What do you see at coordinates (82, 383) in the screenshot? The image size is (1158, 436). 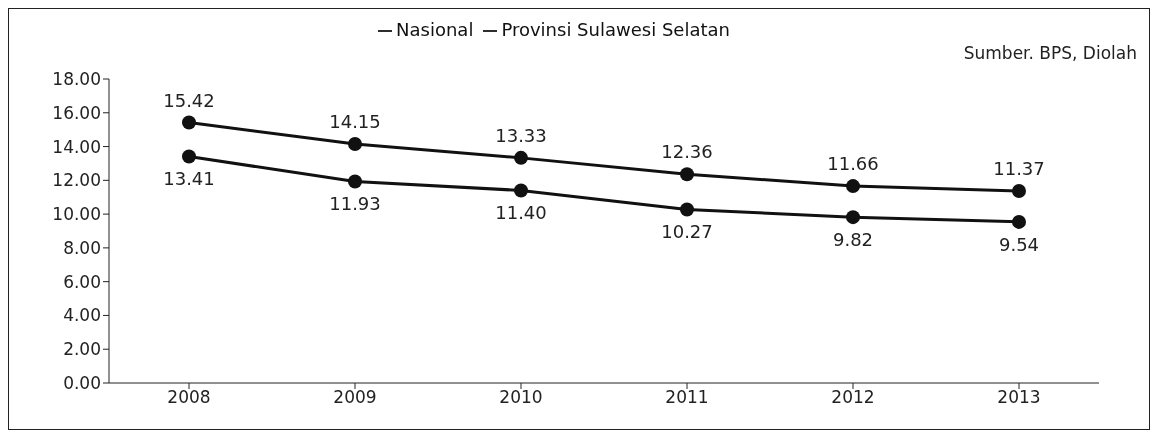 I see `y-tick-label: 0.00` at bounding box center [82, 383].